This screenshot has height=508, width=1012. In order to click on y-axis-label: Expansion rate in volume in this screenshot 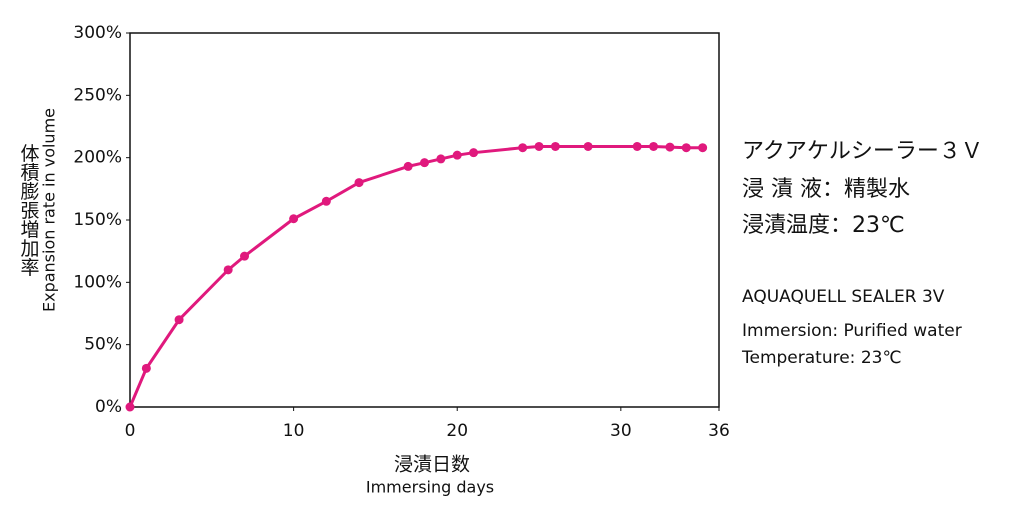, I will do `click(49, 210)`.